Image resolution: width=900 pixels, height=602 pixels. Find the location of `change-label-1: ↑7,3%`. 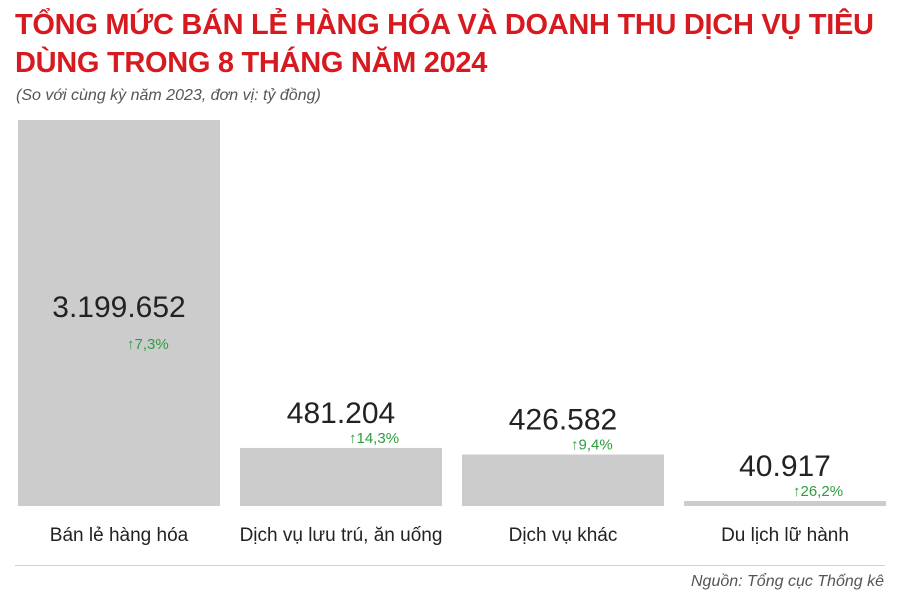

change-label-1: ↑7,3% is located at coordinates (148, 344).